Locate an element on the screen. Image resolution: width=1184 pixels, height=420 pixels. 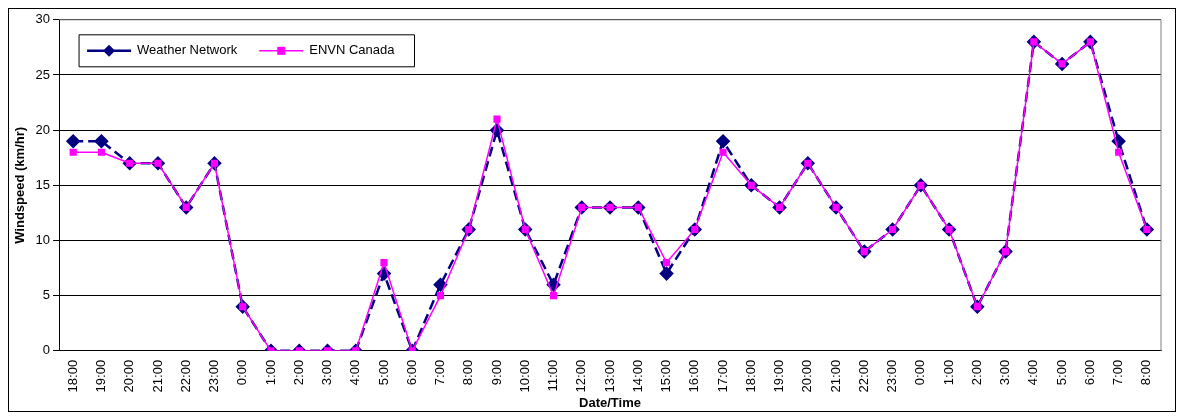
x-tick-label: 11:00 is located at coordinates (553, 375).